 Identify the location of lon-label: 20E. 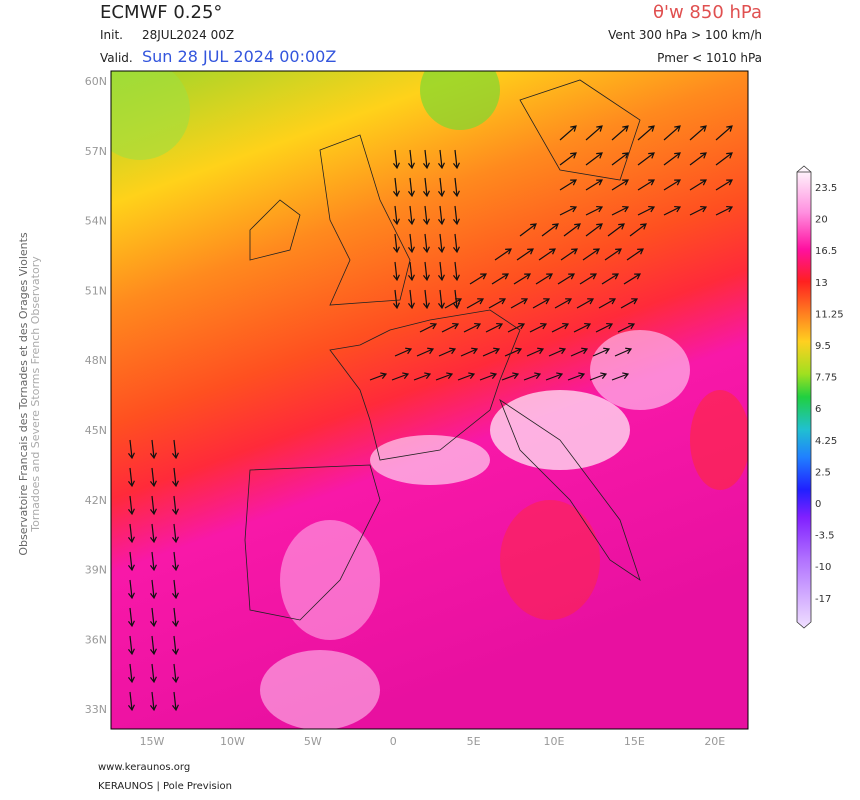
(714, 741).